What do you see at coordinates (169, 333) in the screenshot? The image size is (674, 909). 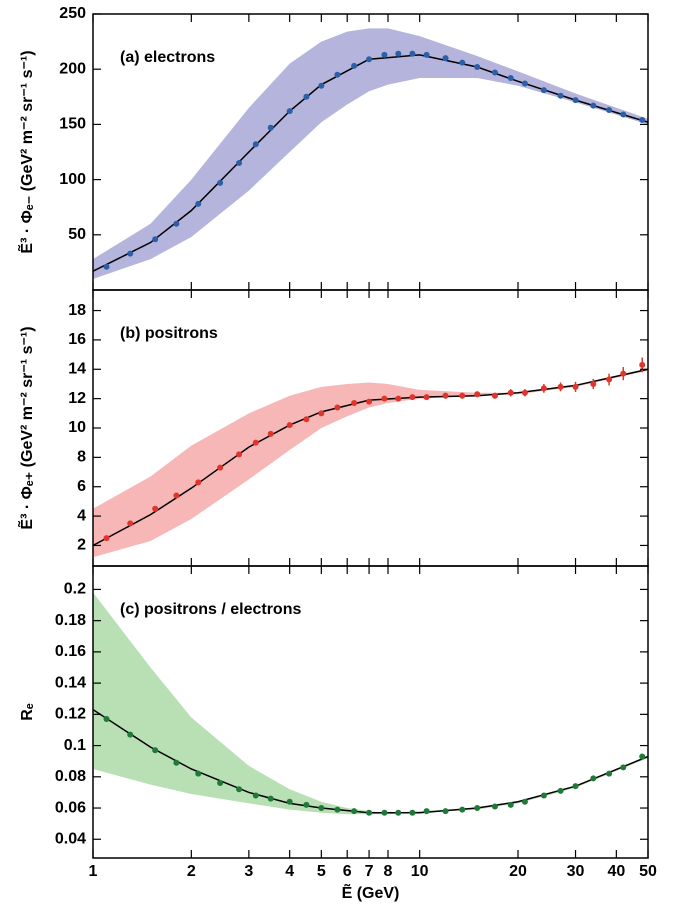 I see `panel-label: (b) positrons` at bounding box center [169, 333].